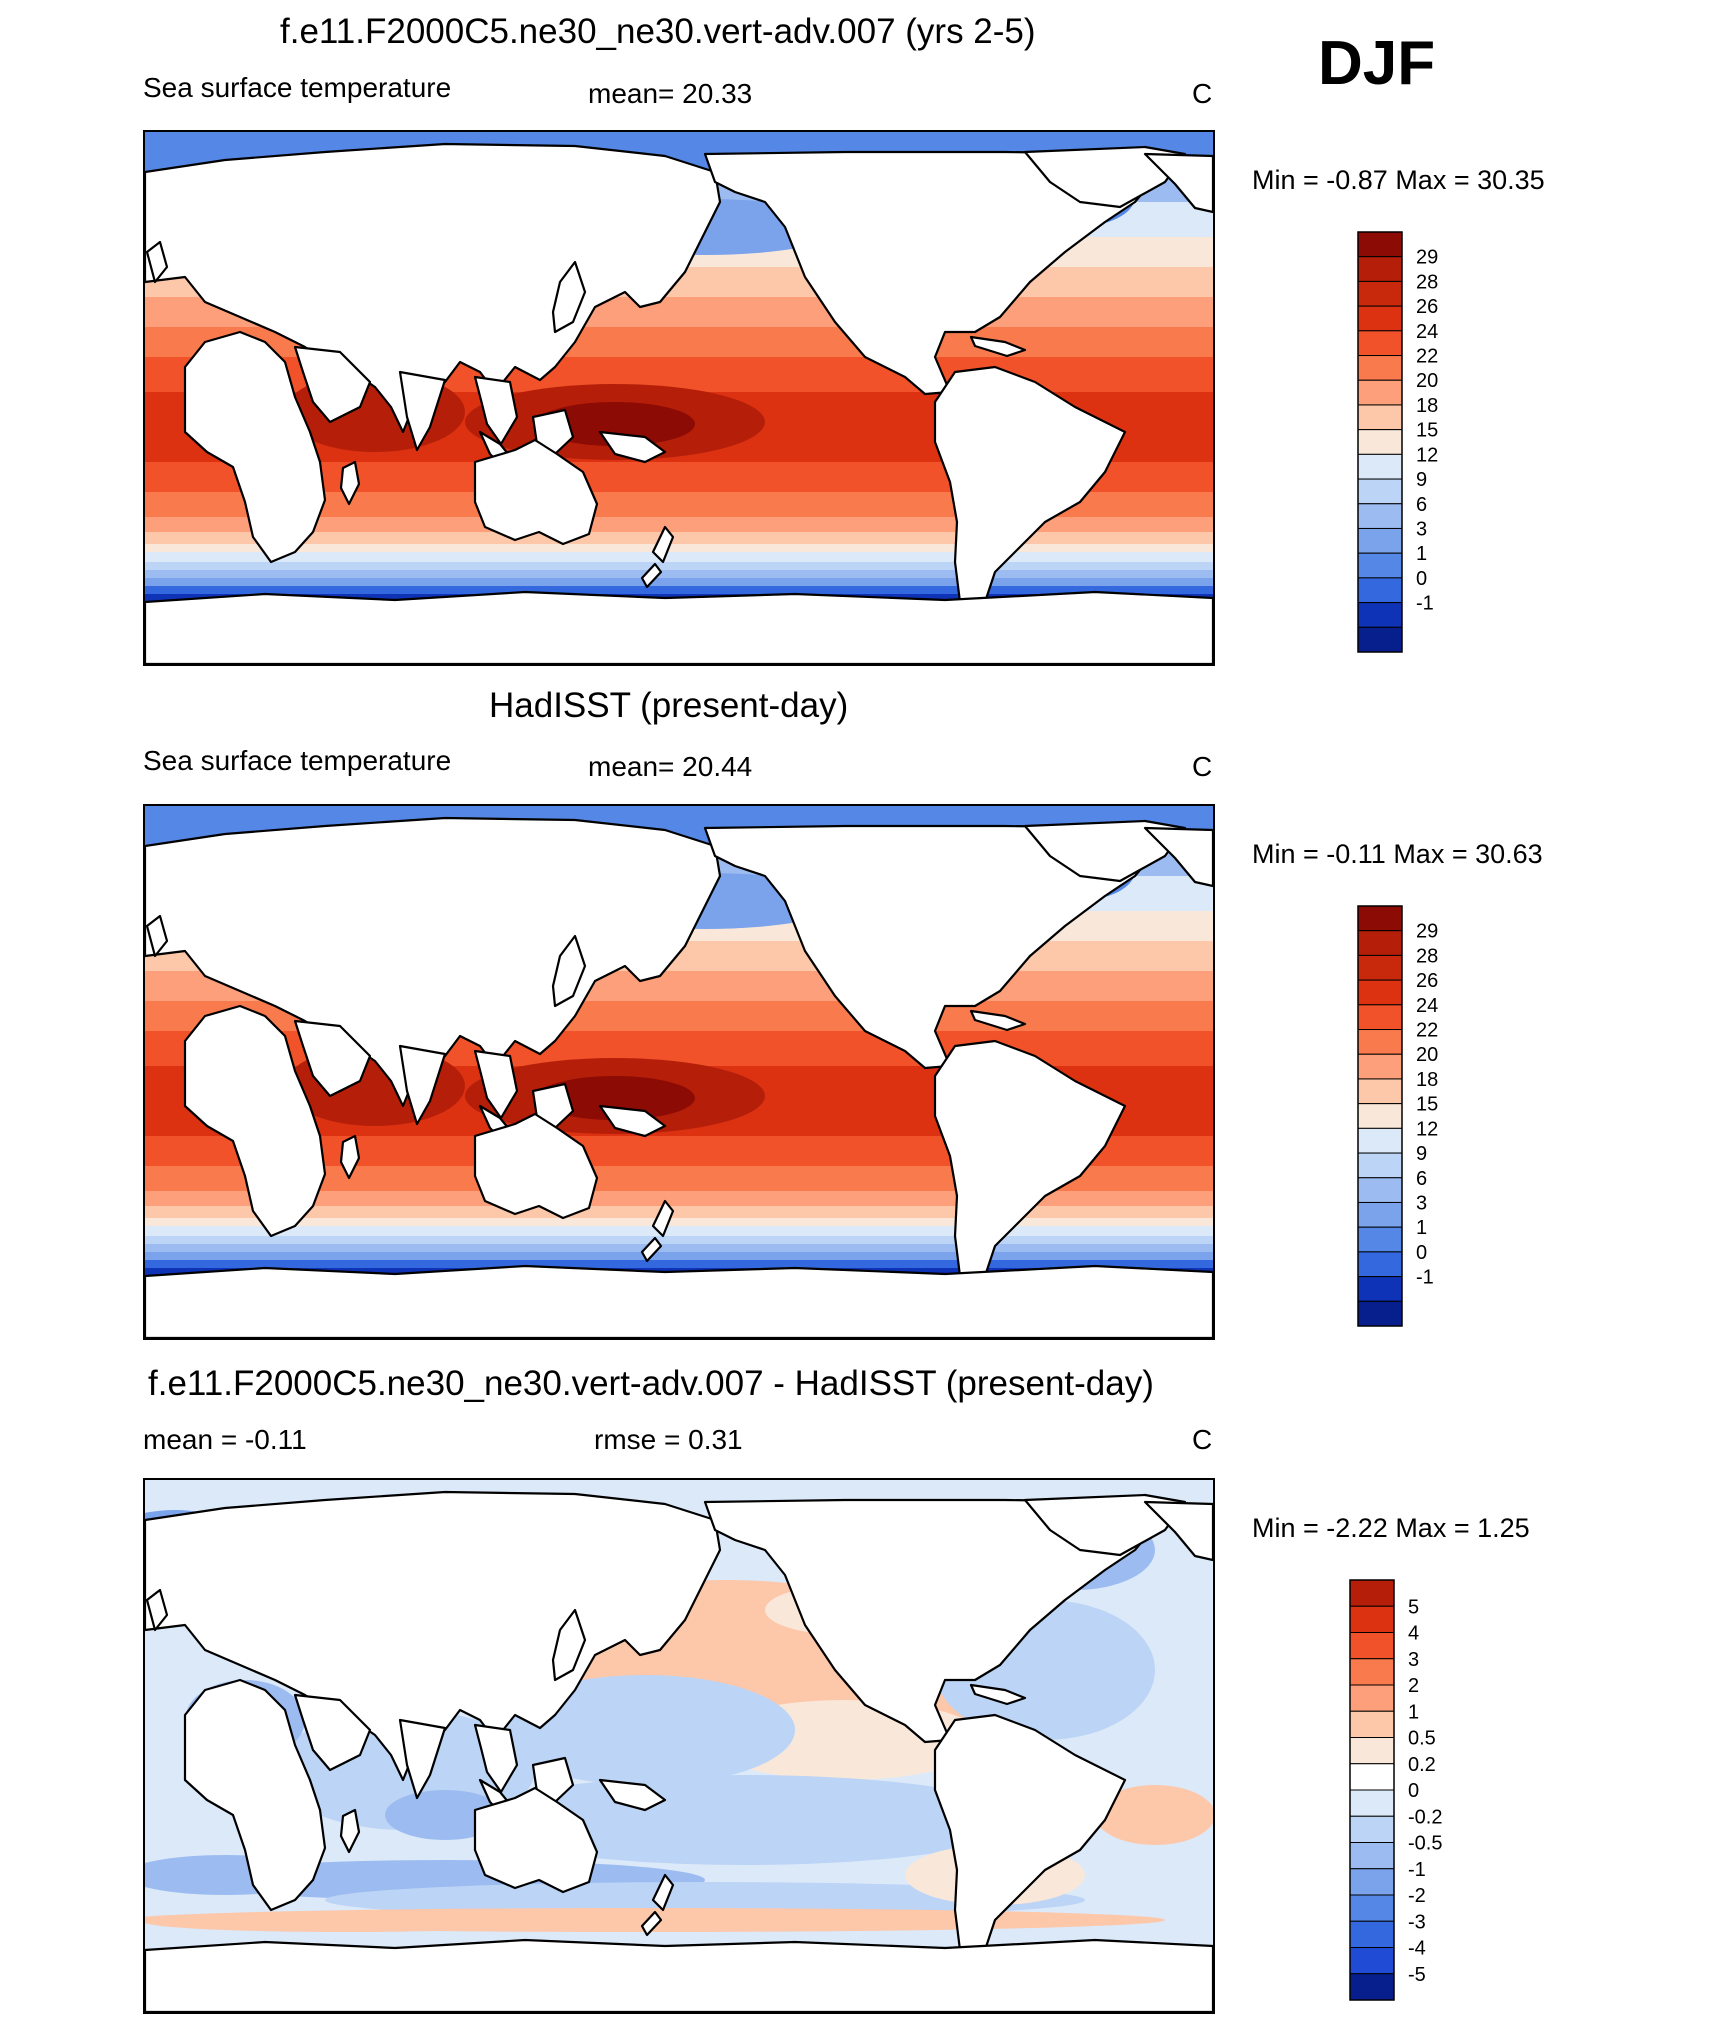 Image resolution: width=1710 pixels, height=2036 pixels. What do you see at coordinates (1425, 1817) in the screenshot?
I see `colorbar-tick: -0.2` at bounding box center [1425, 1817].